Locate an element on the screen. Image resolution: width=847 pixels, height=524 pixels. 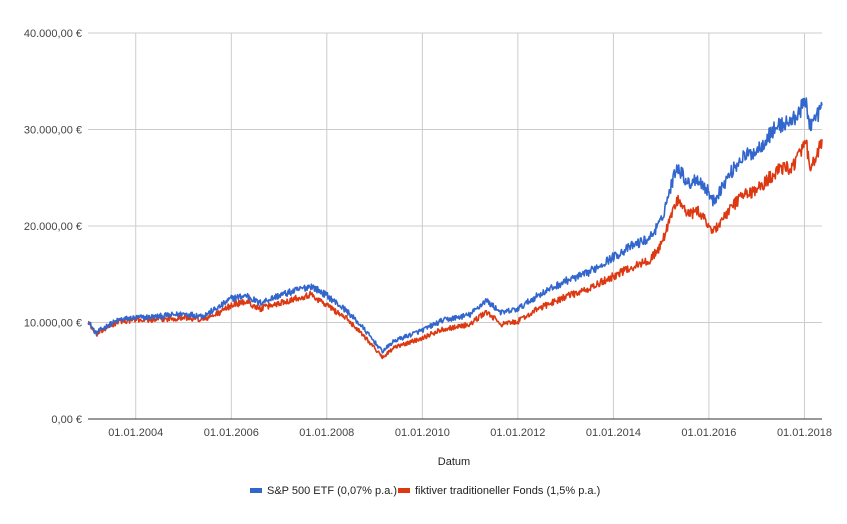
y-tick-label: 30.000,00 € is located at coordinates (53, 131).